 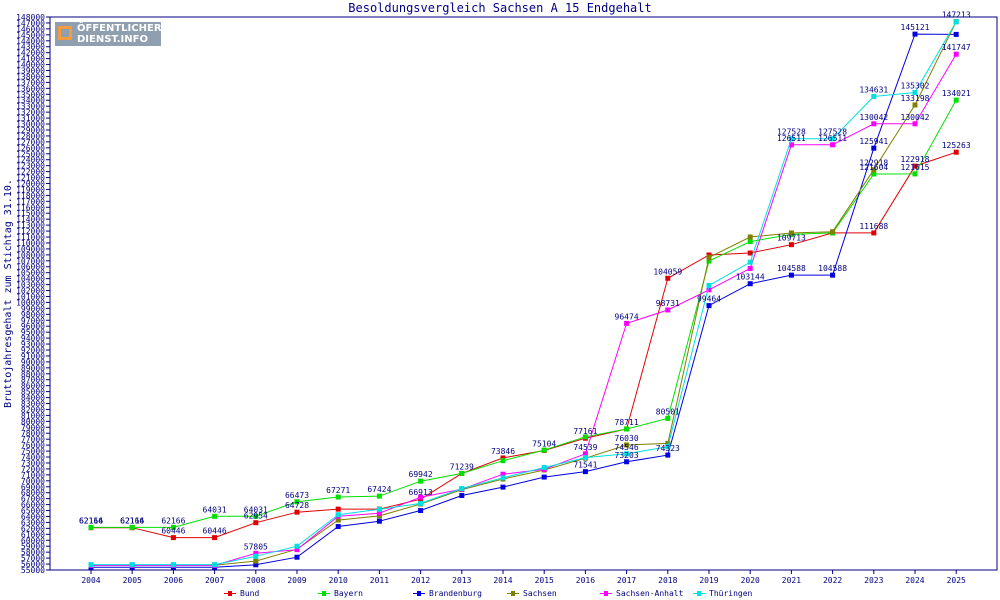 What do you see at coordinates (956, 145) in the screenshot?
I see `data-label: 125263` at bounding box center [956, 145].